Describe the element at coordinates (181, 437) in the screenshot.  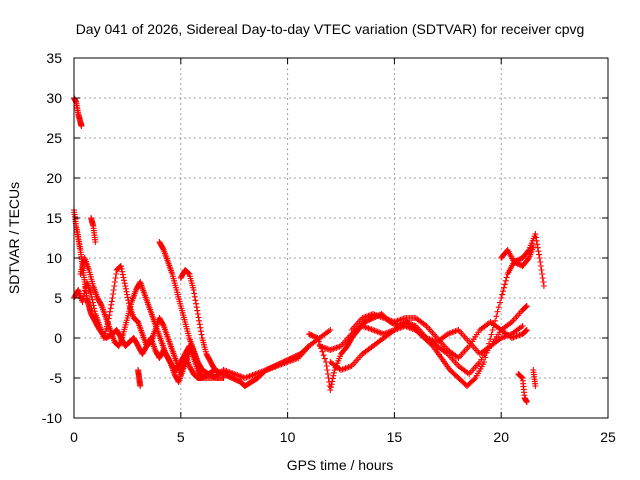
I see `x-tick-label: 5` at that location.